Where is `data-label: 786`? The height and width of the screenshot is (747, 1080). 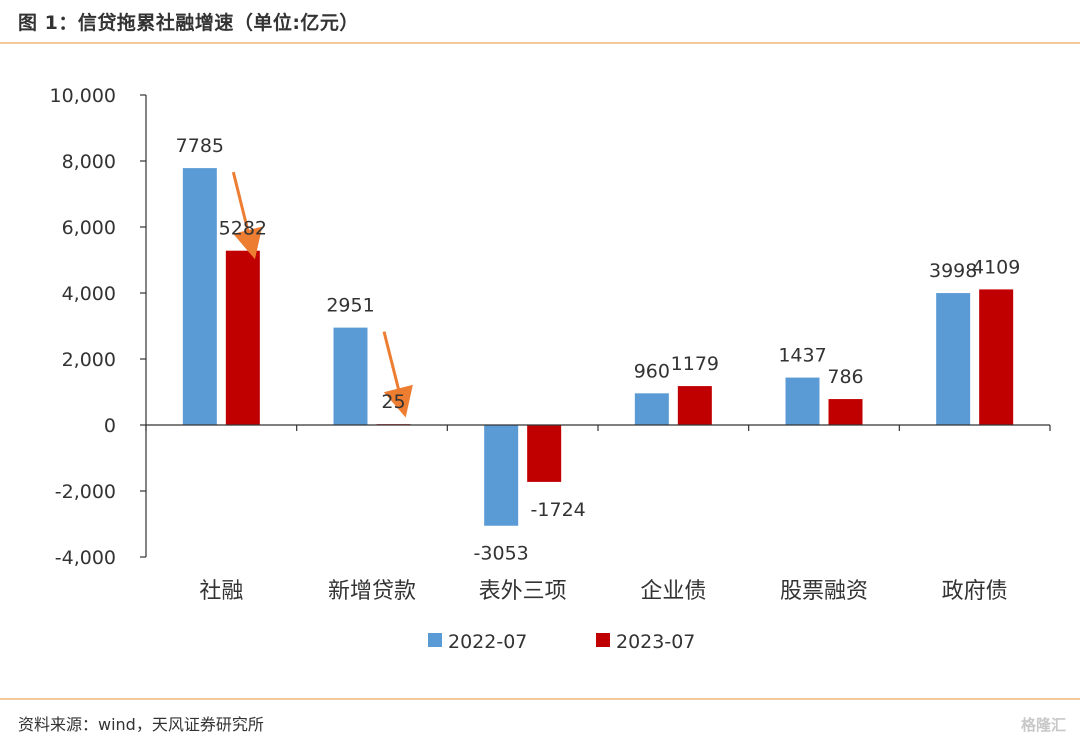 data-label: 786 is located at coordinates (845, 377).